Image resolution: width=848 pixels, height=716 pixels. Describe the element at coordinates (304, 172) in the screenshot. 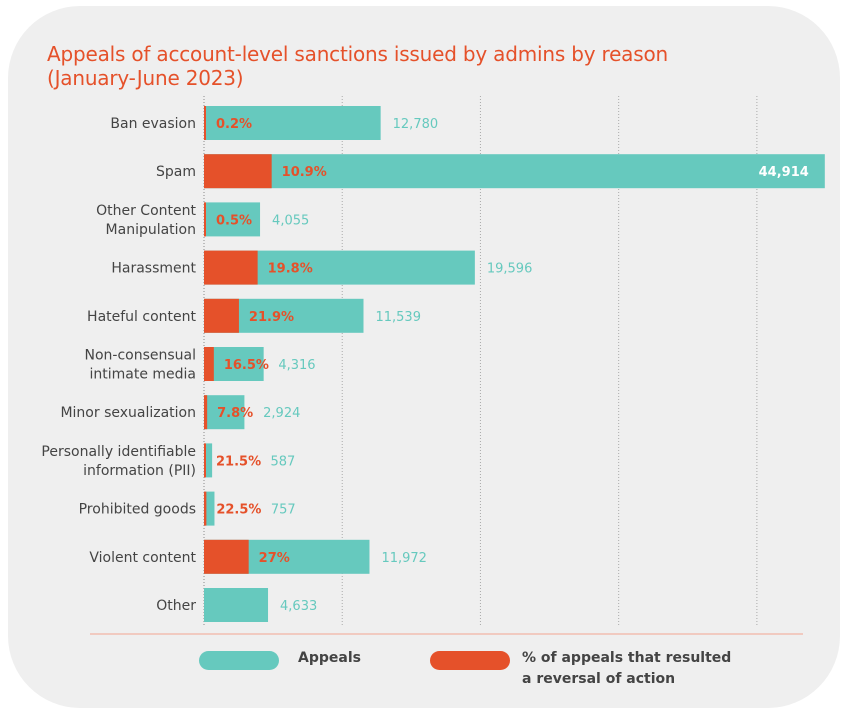

I see `reversal-value-label: 10.9%` at that location.